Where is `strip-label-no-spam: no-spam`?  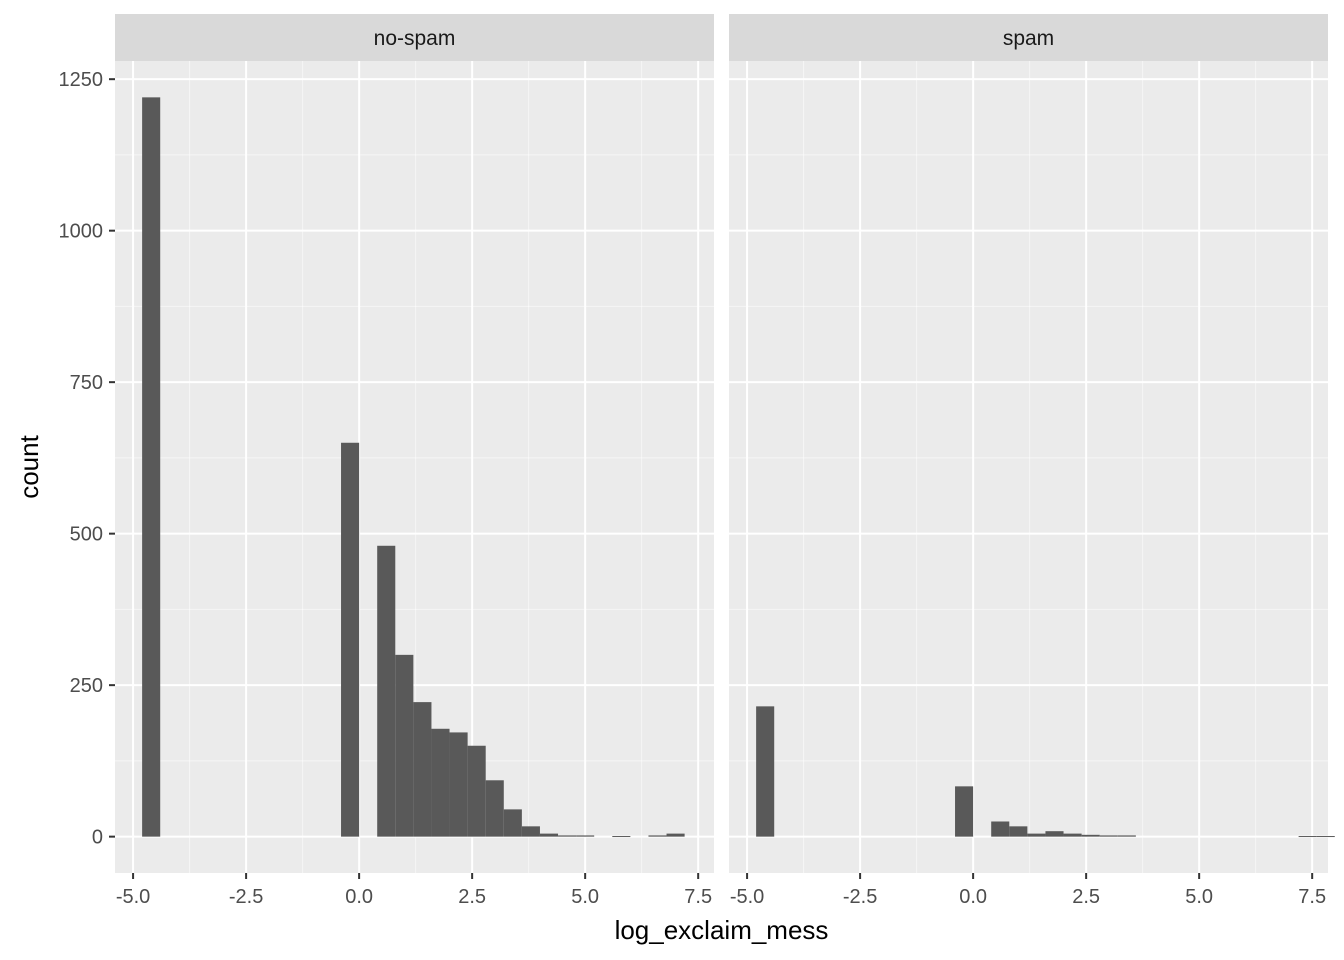 strip-label-no-spam: no-spam is located at coordinates (415, 38).